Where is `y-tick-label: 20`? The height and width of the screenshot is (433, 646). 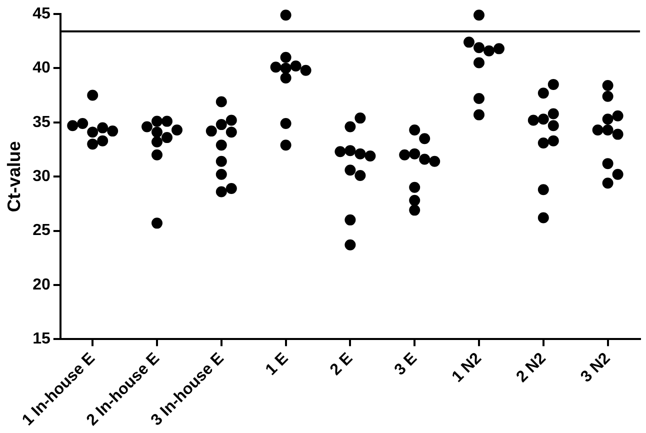 y-tick-label: 20 is located at coordinates (41, 285).